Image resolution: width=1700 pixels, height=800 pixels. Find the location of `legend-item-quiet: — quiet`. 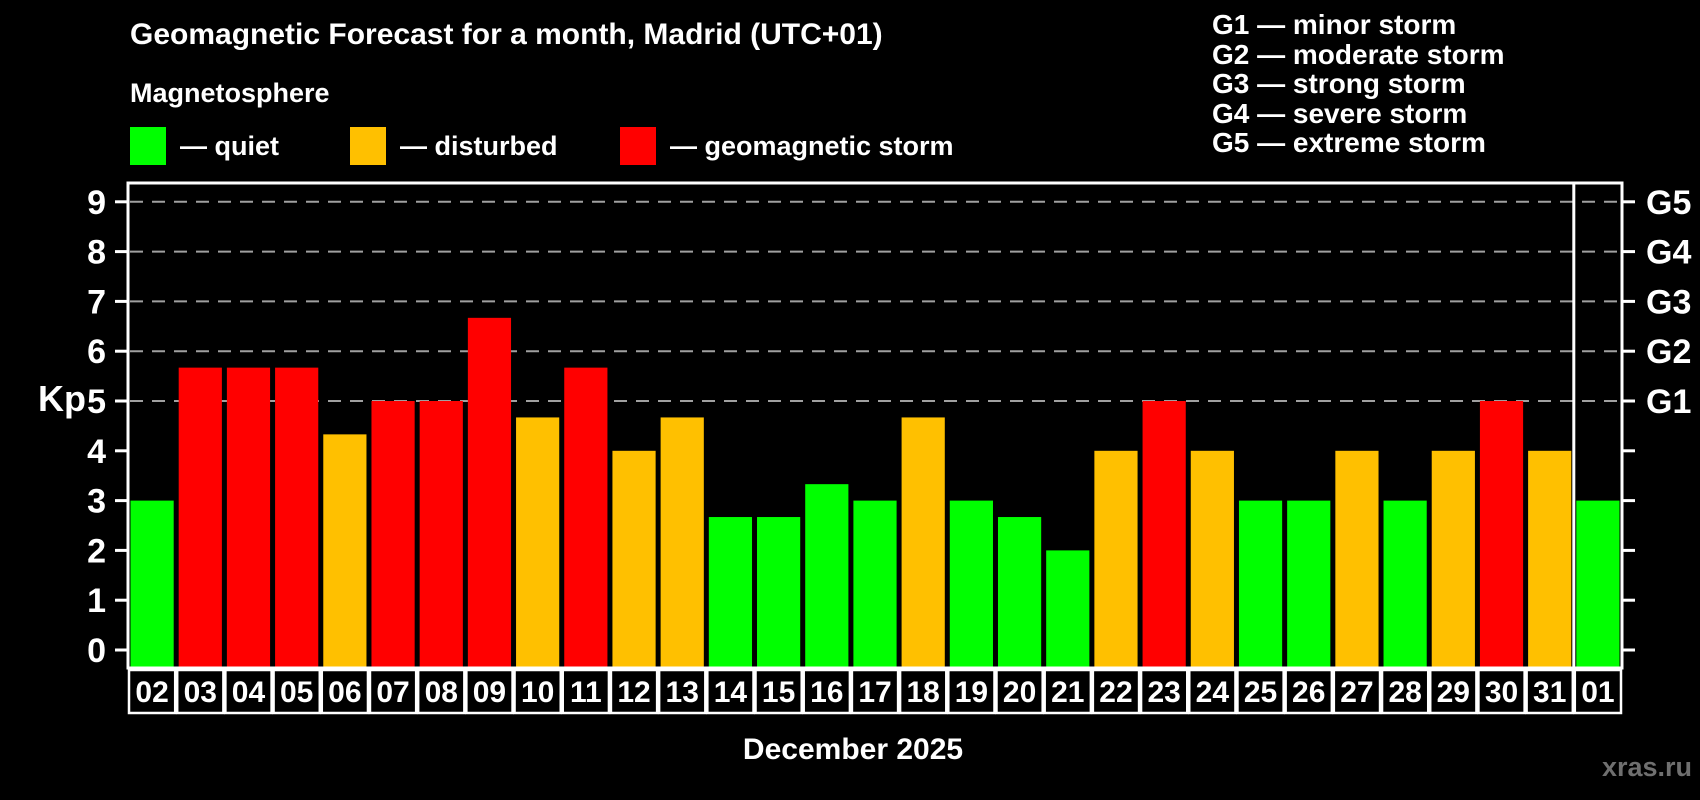

legend-item-quiet: — quiet is located at coordinates (204, 146).